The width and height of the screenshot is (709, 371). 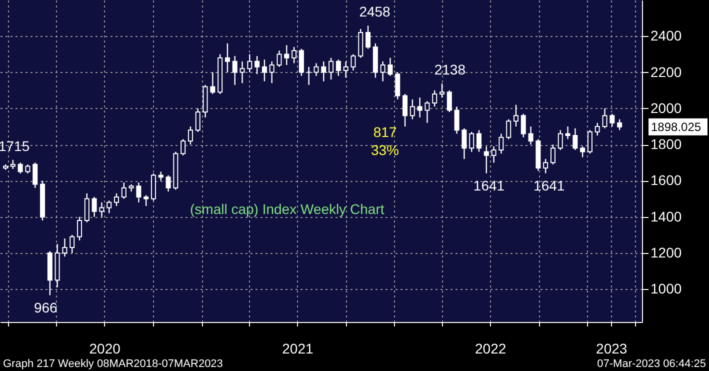 What do you see at coordinates (666, 144) in the screenshot?
I see `y-tick-label: 1800` at bounding box center [666, 144].